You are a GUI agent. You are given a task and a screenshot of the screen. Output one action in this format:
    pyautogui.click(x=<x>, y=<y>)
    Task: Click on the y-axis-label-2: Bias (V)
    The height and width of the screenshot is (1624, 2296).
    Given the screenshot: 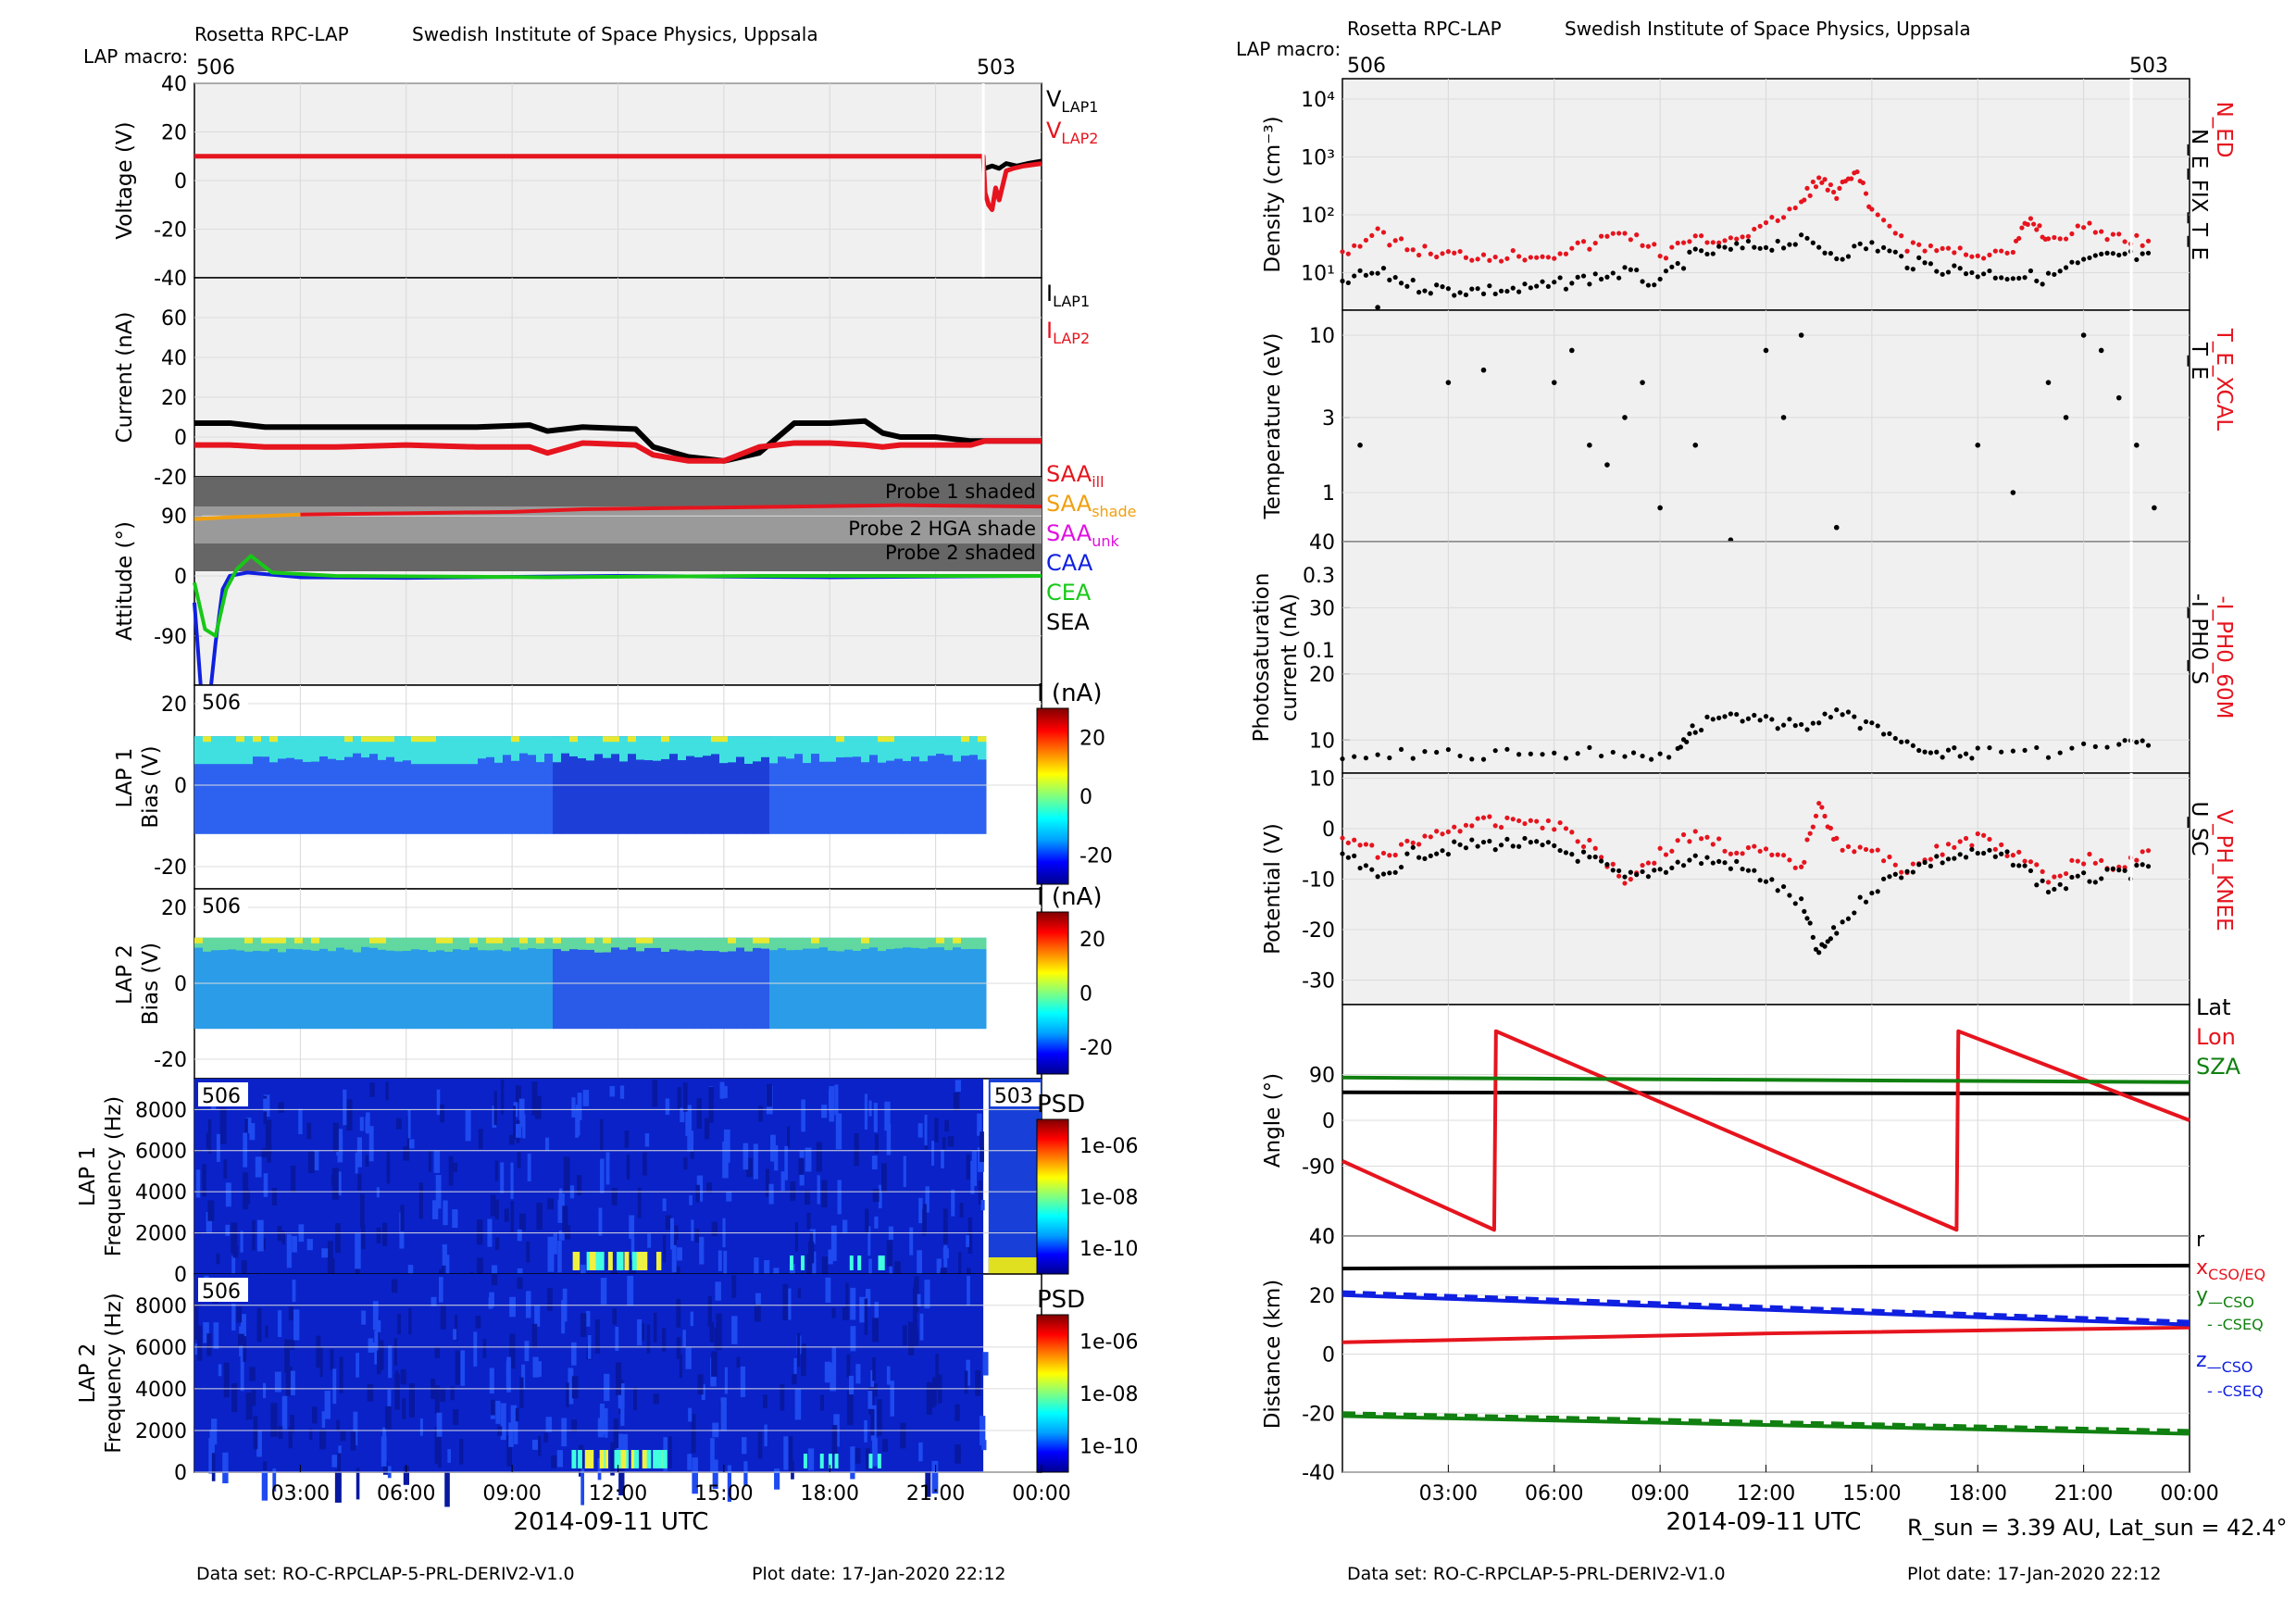 What is the action you would take?
    pyautogui.click(x=151, y=984)
    